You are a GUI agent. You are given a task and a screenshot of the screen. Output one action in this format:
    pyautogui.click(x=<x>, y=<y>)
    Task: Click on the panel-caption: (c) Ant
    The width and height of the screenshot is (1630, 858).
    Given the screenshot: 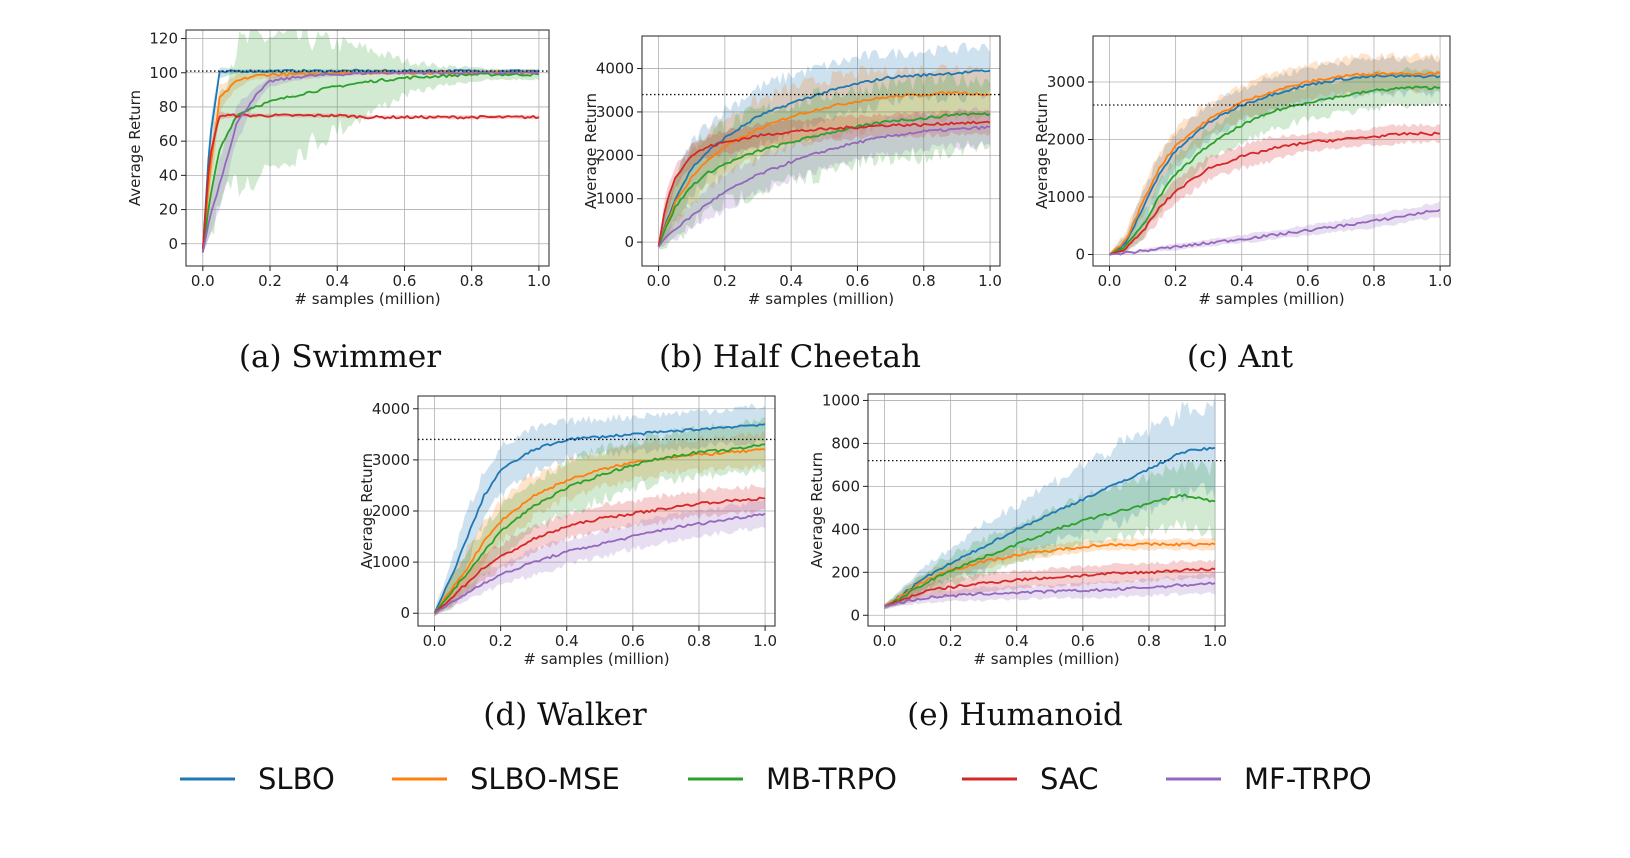 What is the action you would take?
    pyautogui.click(x=1240, y=357)
    